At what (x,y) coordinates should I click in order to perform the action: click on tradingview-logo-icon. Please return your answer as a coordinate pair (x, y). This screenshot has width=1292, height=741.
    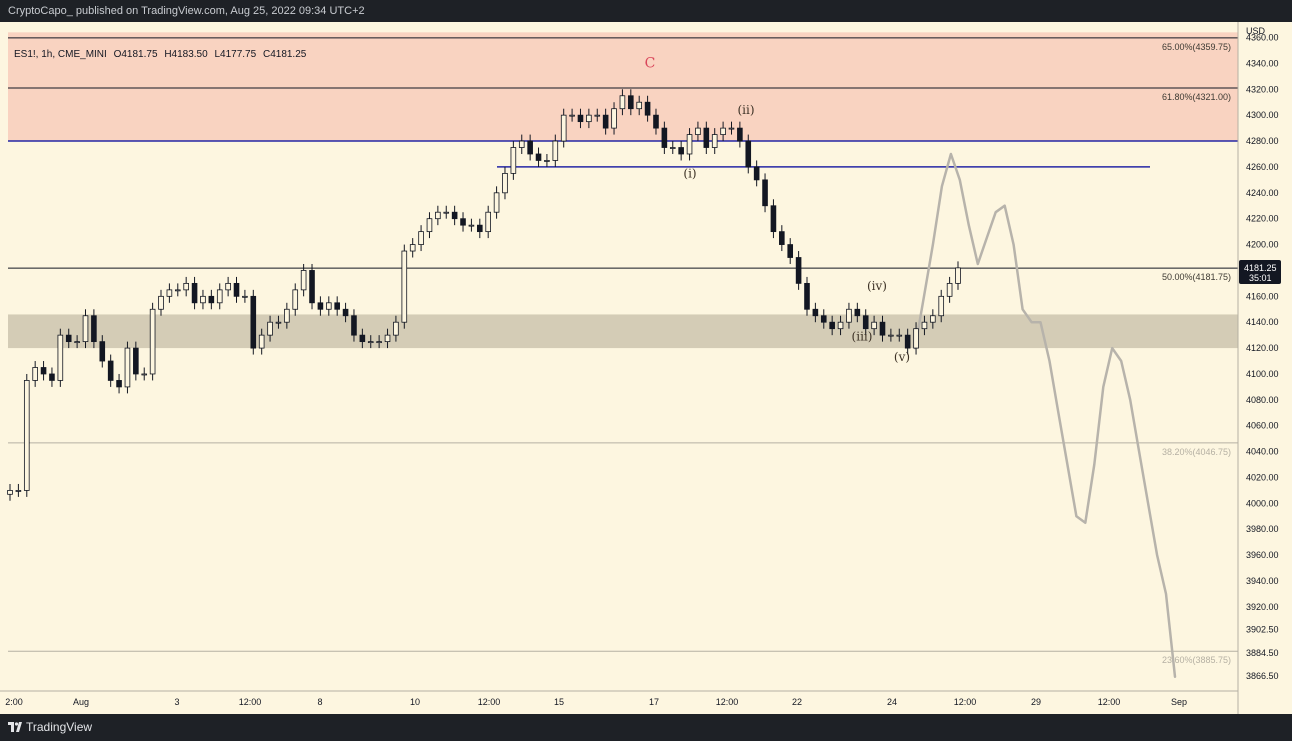
    Looking at the image, I should click on (15, 727).